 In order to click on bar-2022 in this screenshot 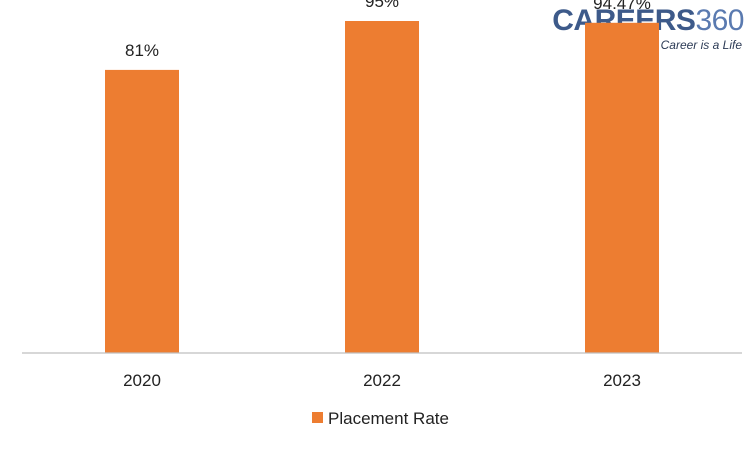, I will do `click(382, 187)`.